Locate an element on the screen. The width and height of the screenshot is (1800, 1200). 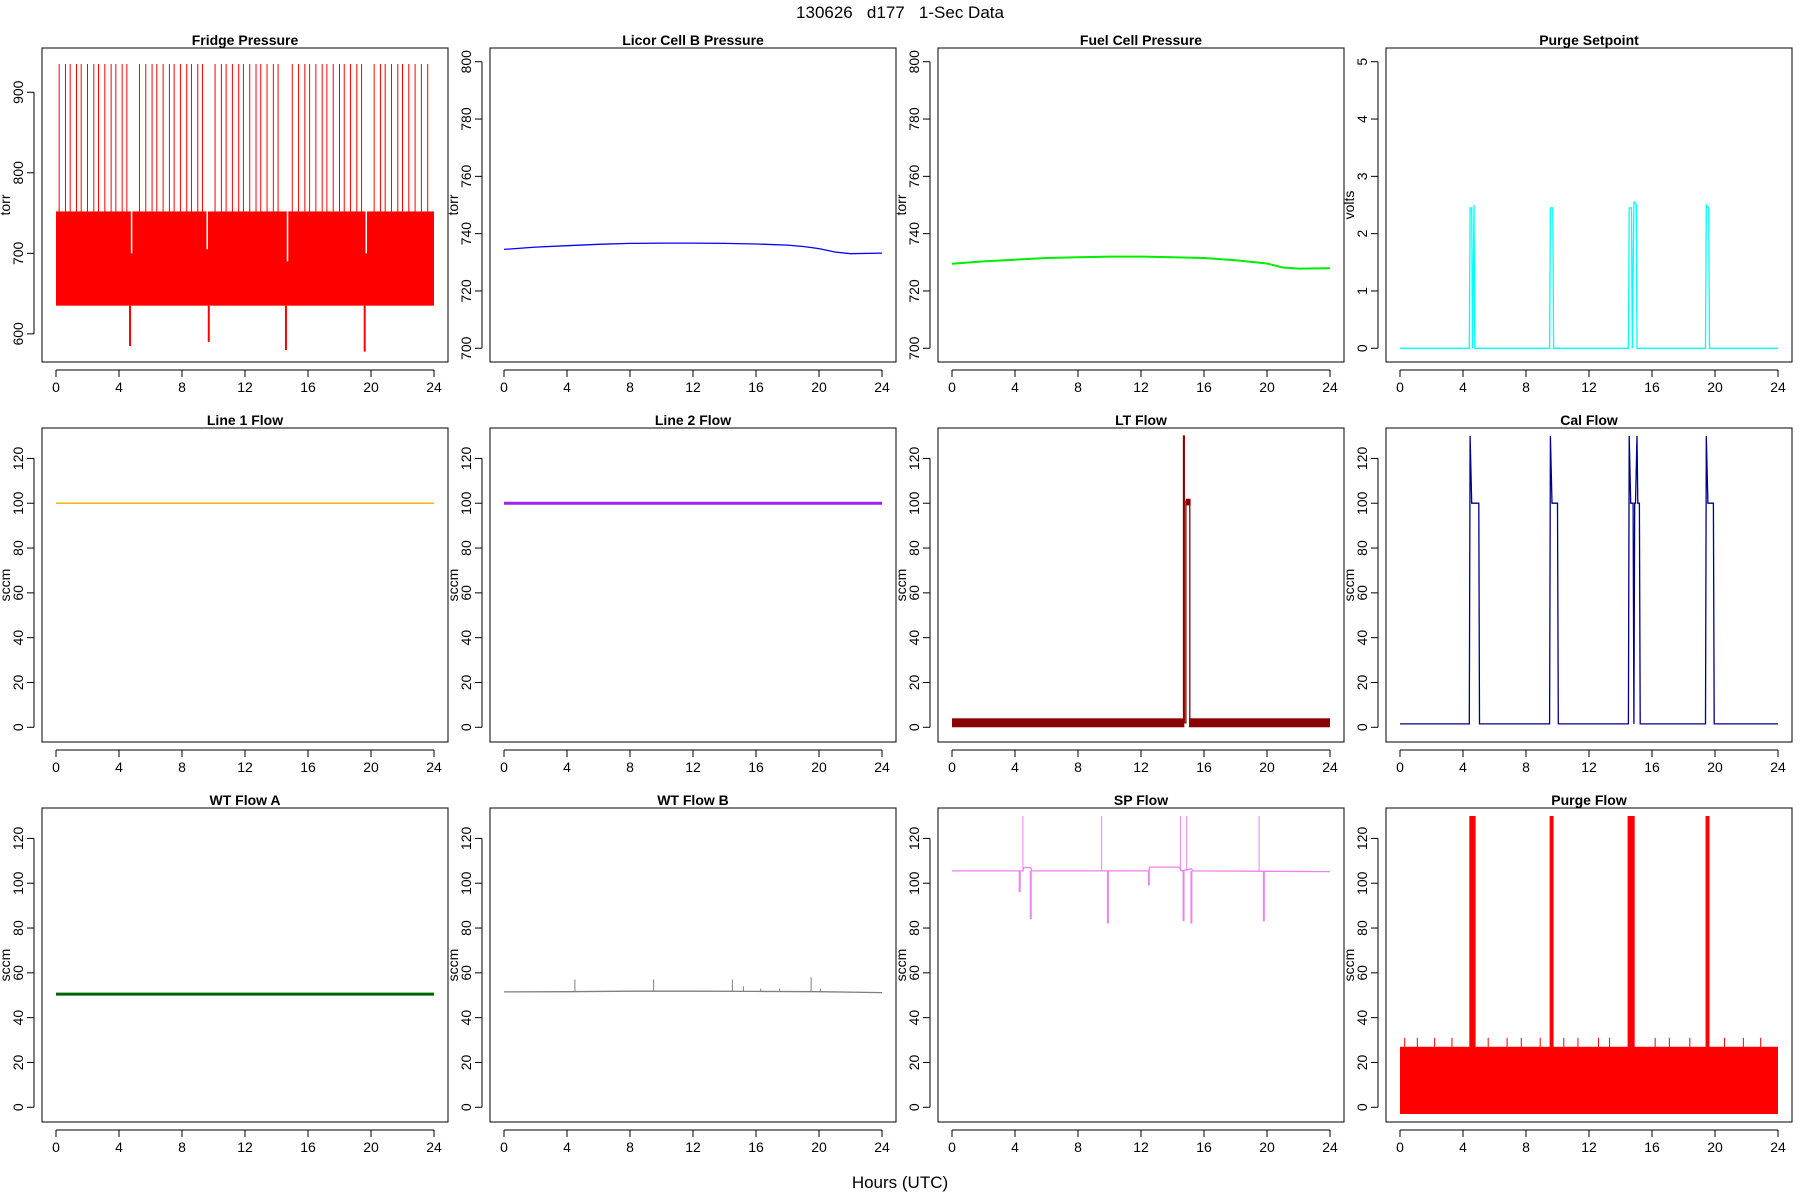
y-tick-label: 760 is located at coordinates (914, 176).